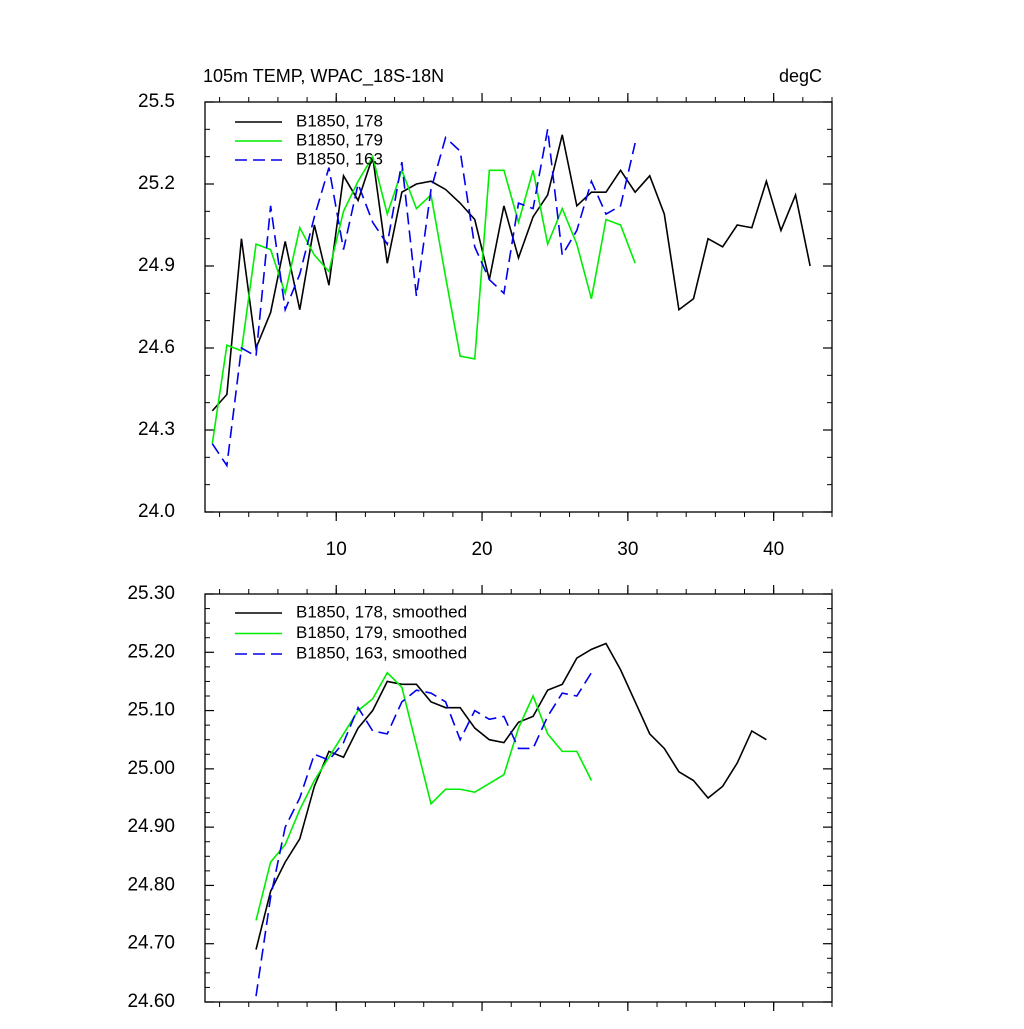 This screenshot has height=1029, width=1024. Describe the element at coordinates (151, 826) in the screenshot. I see `y-tick-label: 24.90` at that location.